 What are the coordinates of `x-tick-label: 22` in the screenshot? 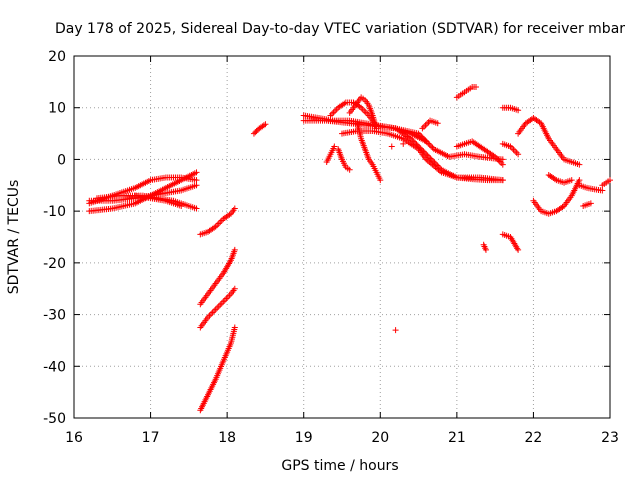 It's located at (534, 438).